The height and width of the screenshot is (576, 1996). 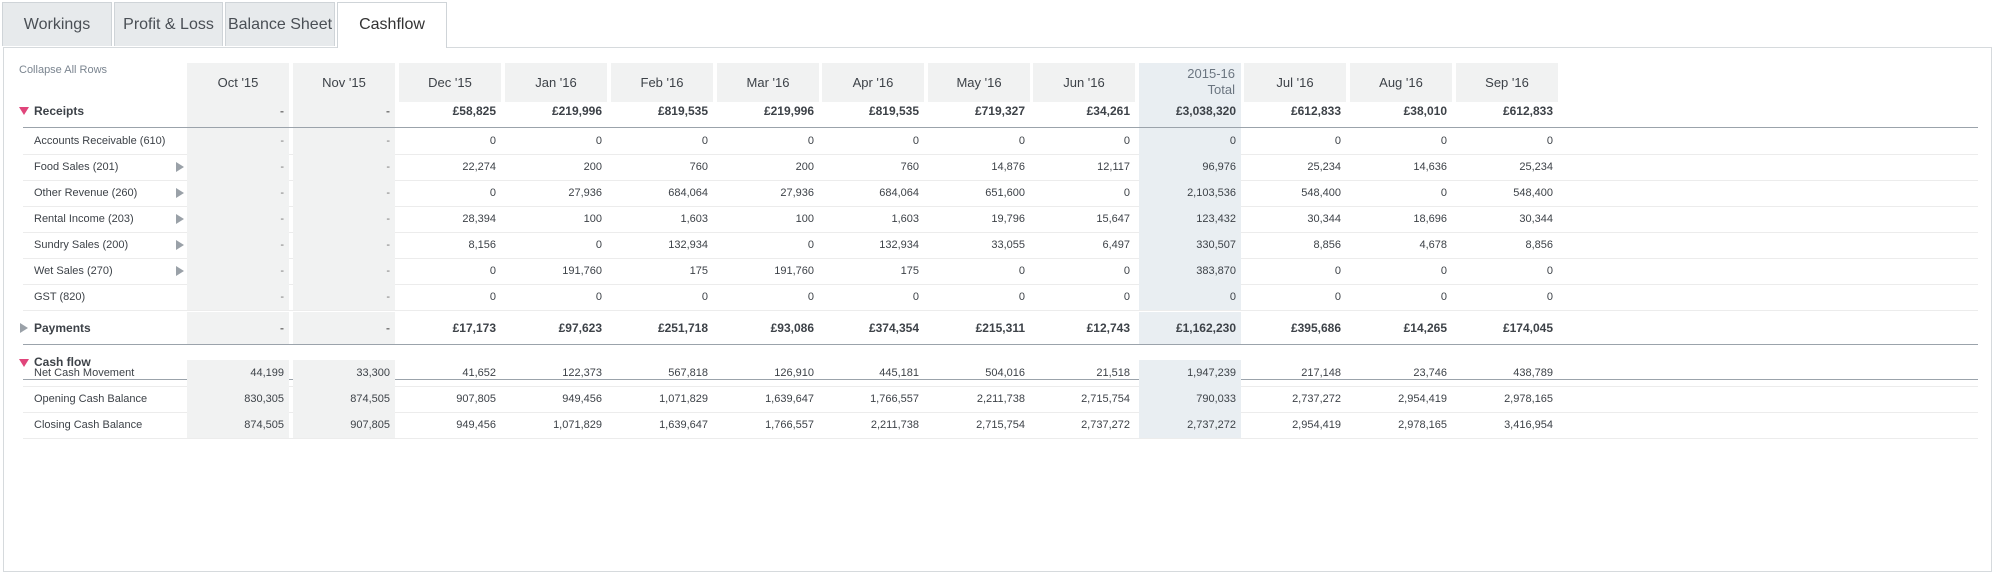 I want to click on section-label: Receipts, so click(x=59, y=111).